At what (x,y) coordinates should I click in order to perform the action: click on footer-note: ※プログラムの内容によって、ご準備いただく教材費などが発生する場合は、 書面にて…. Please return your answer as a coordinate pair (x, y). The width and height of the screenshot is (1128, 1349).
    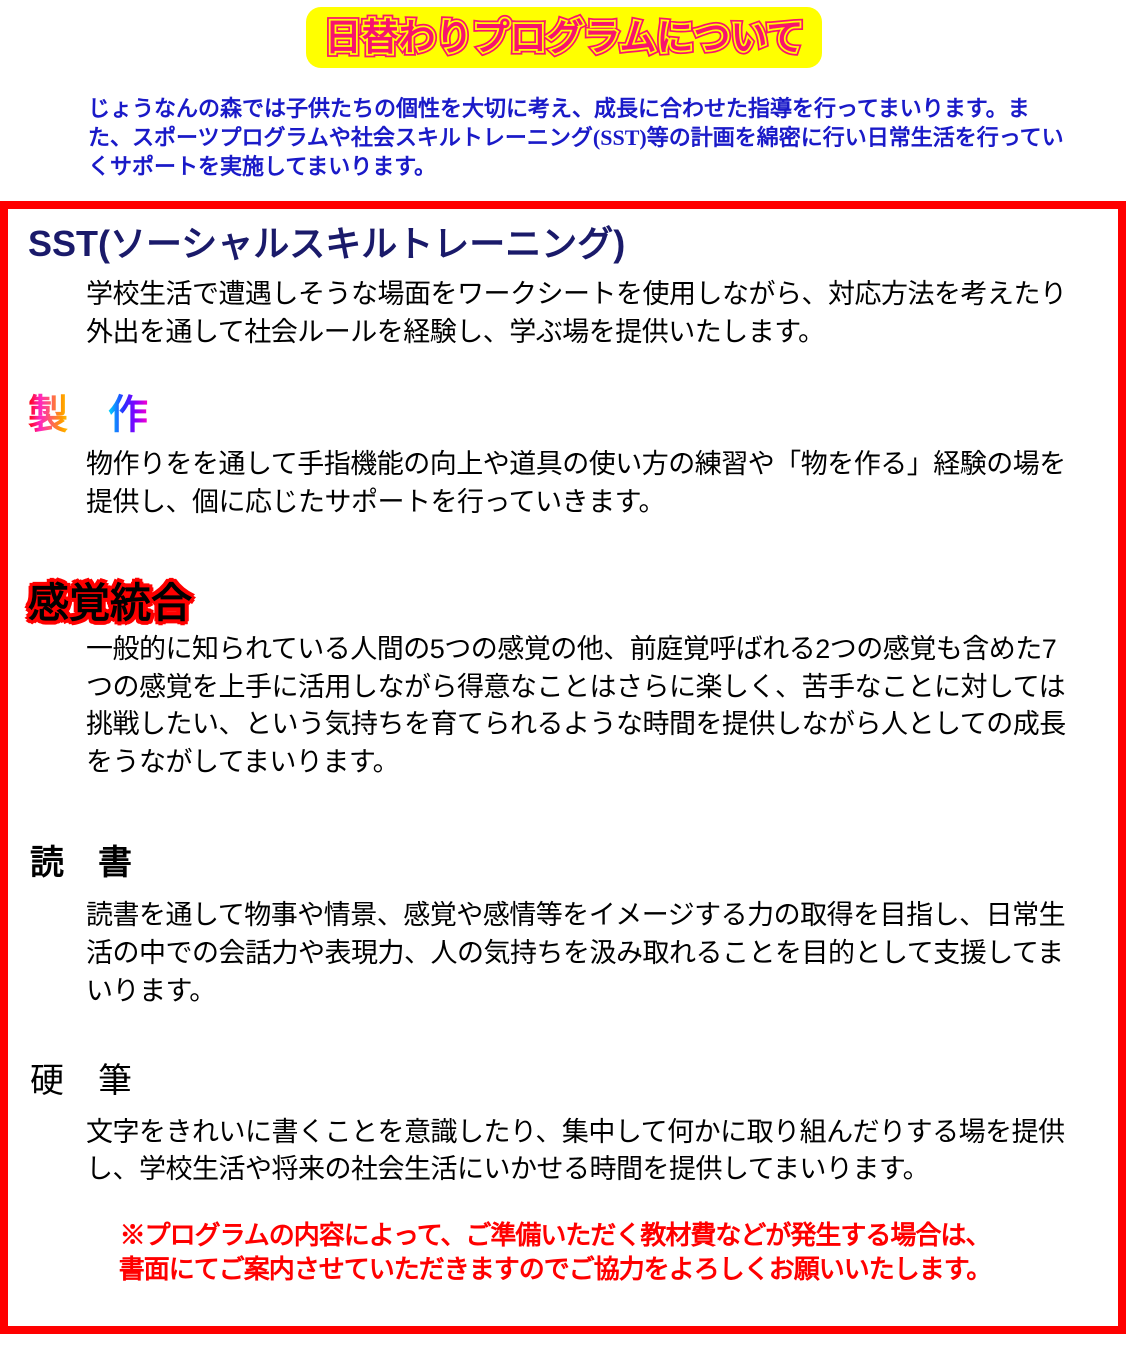
    Looking at the image, I should click on (555, 1253).